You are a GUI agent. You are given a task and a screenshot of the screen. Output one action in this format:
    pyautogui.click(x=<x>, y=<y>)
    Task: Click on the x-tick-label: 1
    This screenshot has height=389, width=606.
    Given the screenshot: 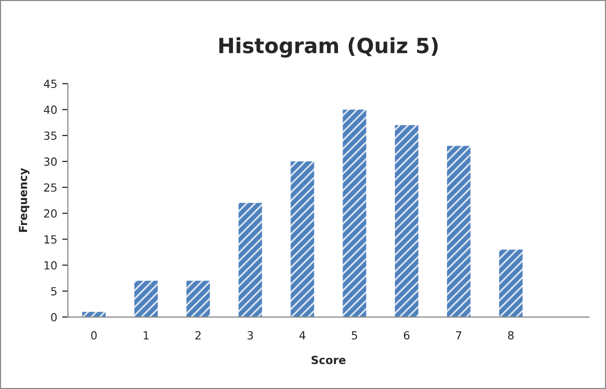 What is the action you would take?
    pyautogui.click(x=146, y=335)
    